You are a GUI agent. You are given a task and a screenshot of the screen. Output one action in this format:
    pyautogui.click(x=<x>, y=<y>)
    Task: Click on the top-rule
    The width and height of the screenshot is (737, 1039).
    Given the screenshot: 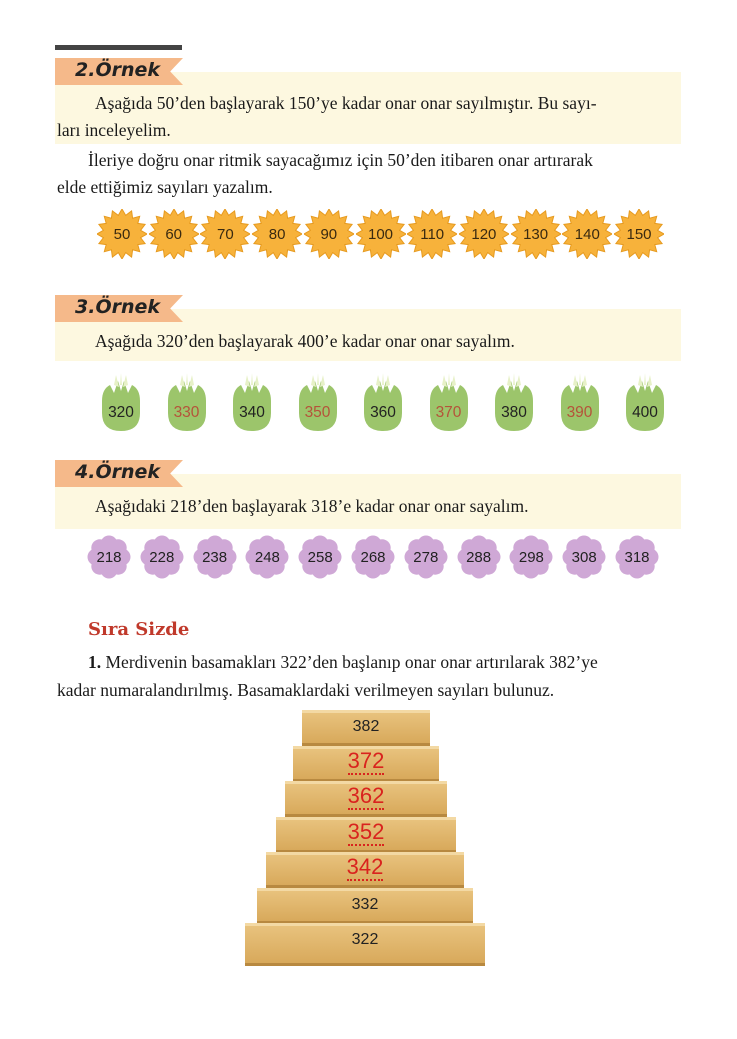 What is the action you would take?
    pyautogui.click(x=118, y=47)
    